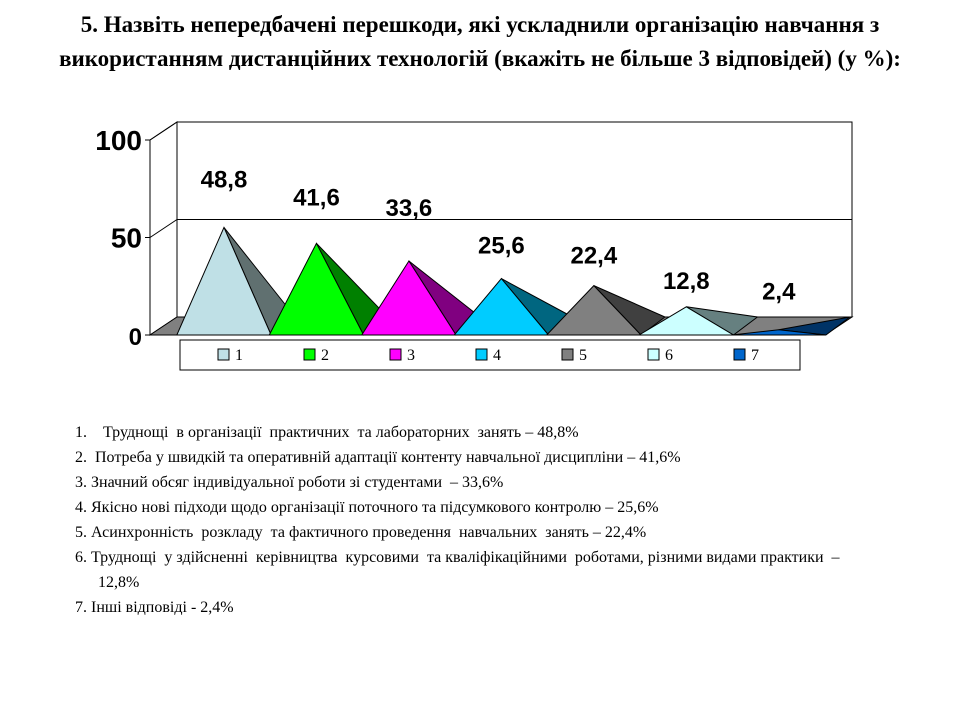 This screenshot has width=960, height=720. What do you see at coordinates (779, 292) in the screenshot?
I see `data-label-7: 2,4` at bounding box center [779, 292].